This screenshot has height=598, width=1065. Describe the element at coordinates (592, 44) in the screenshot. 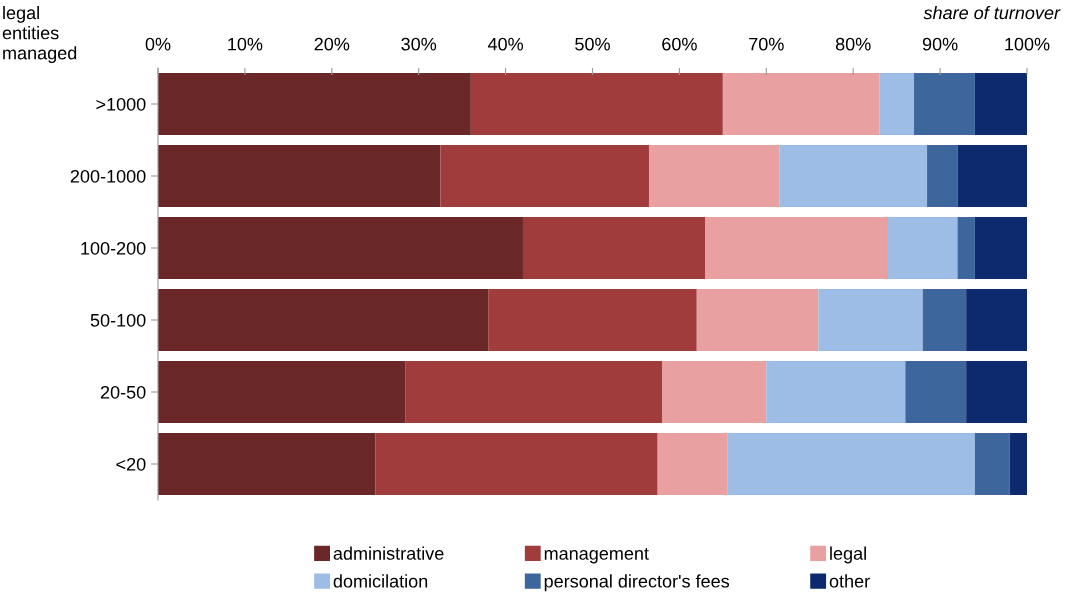

I see `x-tick-label: 50%` at that location.